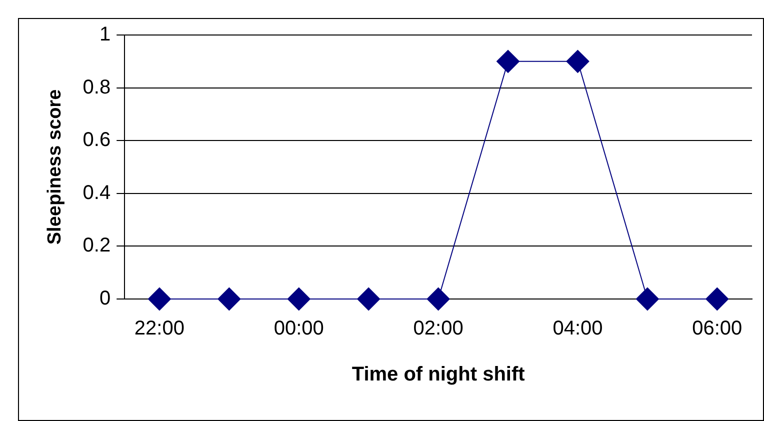 This screenshot has height=421, width=764. What do you see at coordinates (96, 87) in the screenshot?
I see `y-tick-label: 0.8` at bounding box center [96, 87].